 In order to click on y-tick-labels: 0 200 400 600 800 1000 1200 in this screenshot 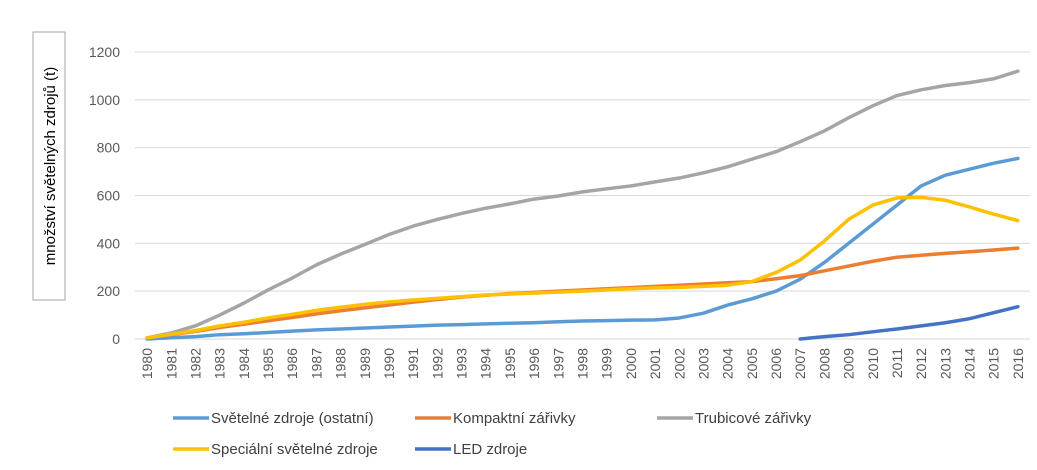, I will do `click(104, 195)`.